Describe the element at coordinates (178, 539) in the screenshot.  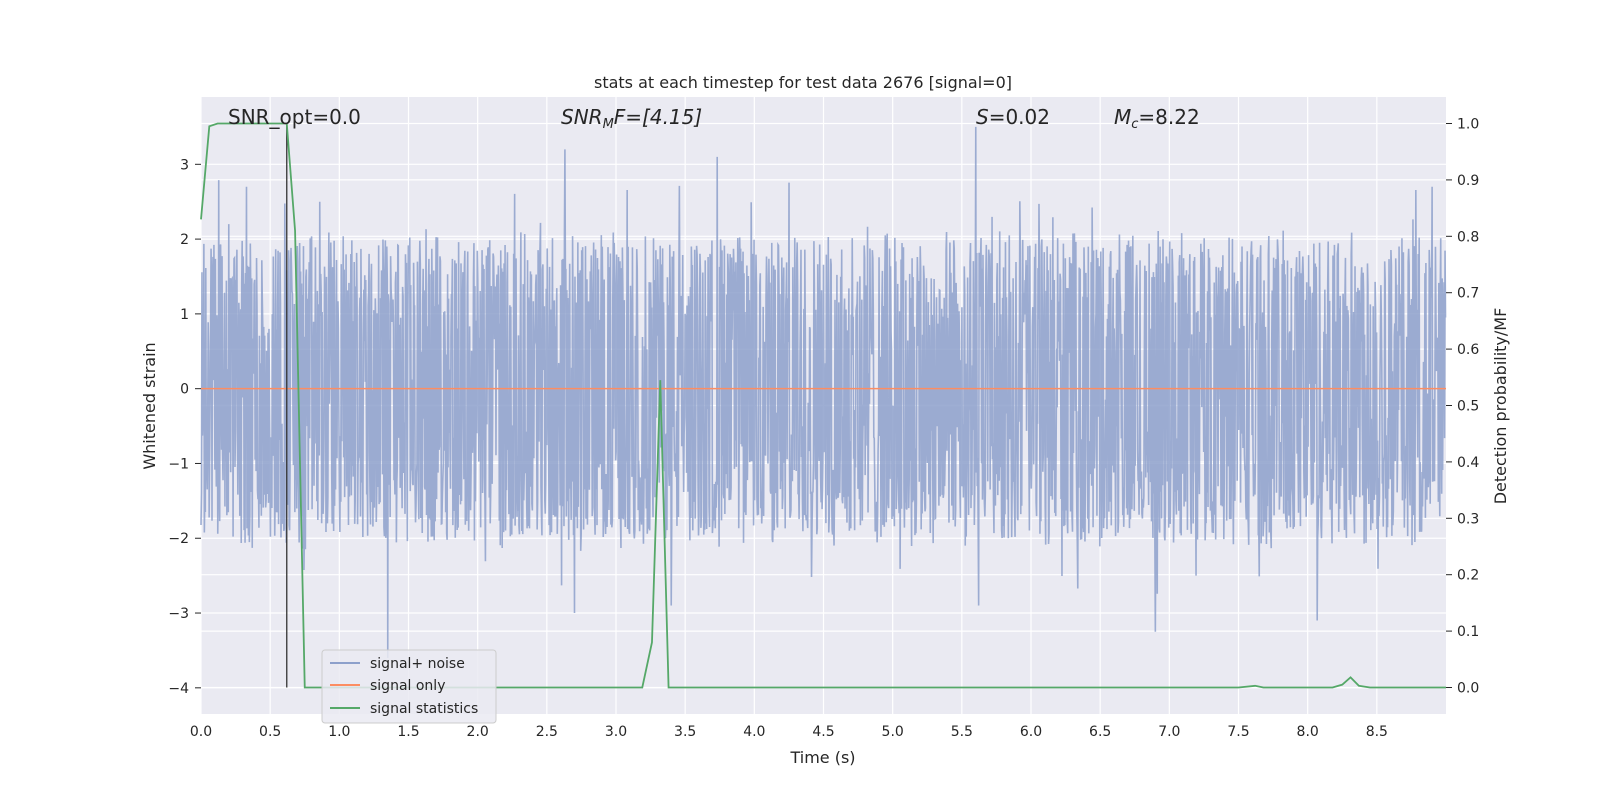
I see `y-tick-left-label: −2` at that location.